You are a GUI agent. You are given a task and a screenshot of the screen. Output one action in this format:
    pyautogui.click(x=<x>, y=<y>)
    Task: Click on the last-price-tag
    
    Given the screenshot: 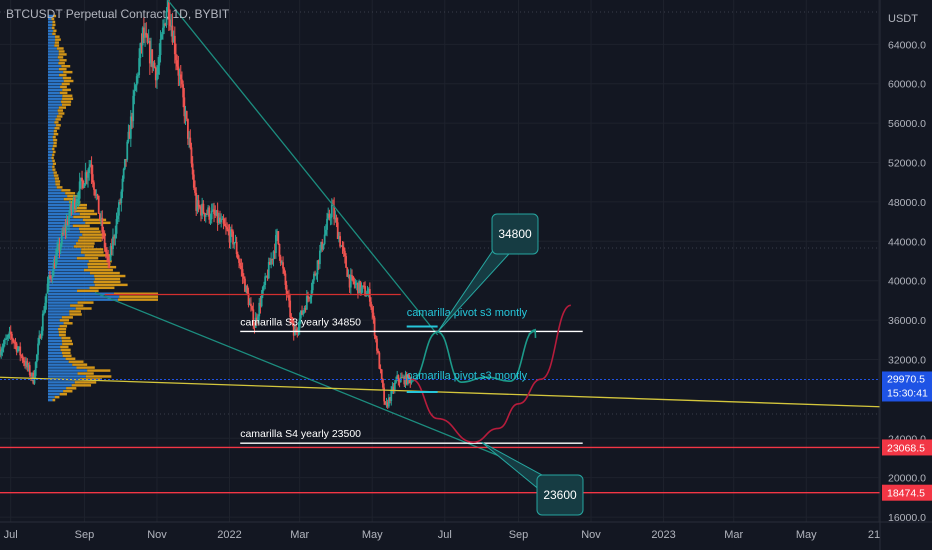 What is the action you would take?
    pyautogui.click(x=907, y=386)
    